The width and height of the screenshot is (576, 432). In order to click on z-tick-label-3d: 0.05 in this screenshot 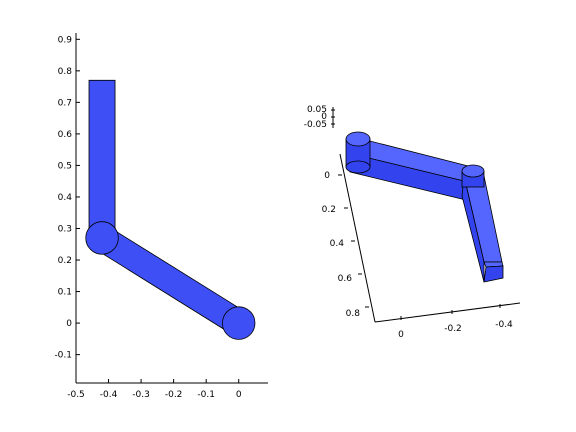, I will do `click(317, 110)`.